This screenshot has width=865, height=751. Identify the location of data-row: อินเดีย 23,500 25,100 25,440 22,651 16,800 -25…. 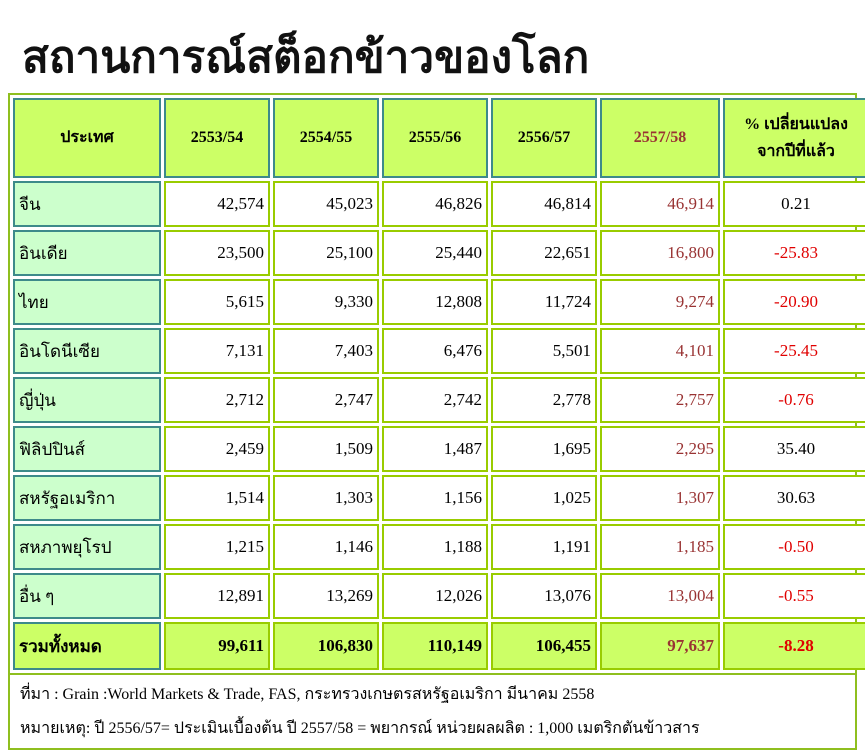
(439, 253).